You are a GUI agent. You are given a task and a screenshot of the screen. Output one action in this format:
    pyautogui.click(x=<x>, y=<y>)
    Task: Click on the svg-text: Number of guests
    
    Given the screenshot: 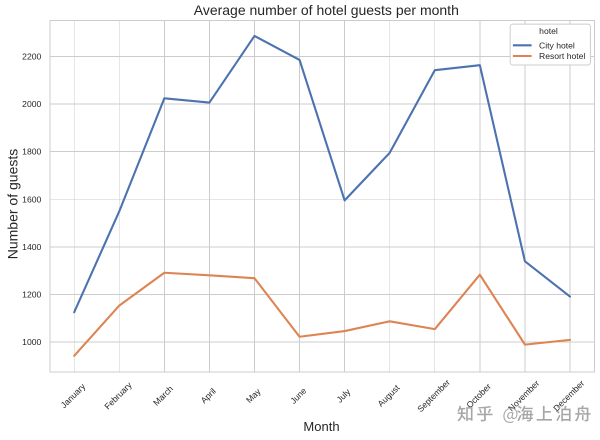 What is the action you would take?
    pyautogui.click(x=13, y=204)
    